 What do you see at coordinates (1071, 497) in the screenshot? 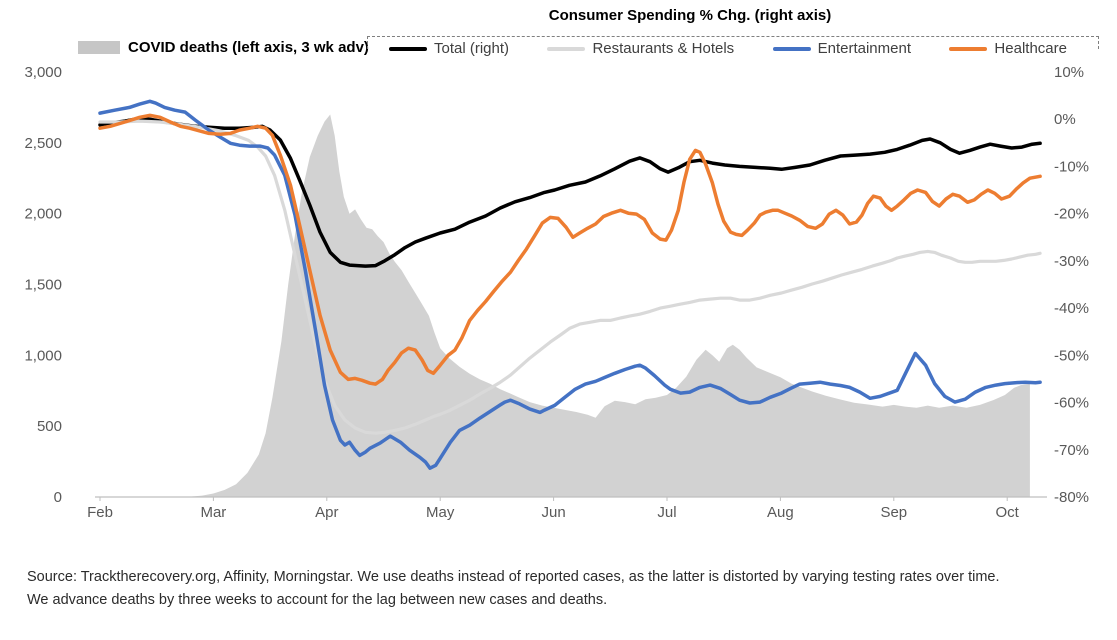
I see `right-axis-tick: -80%` at bounding box center [1071, 497].